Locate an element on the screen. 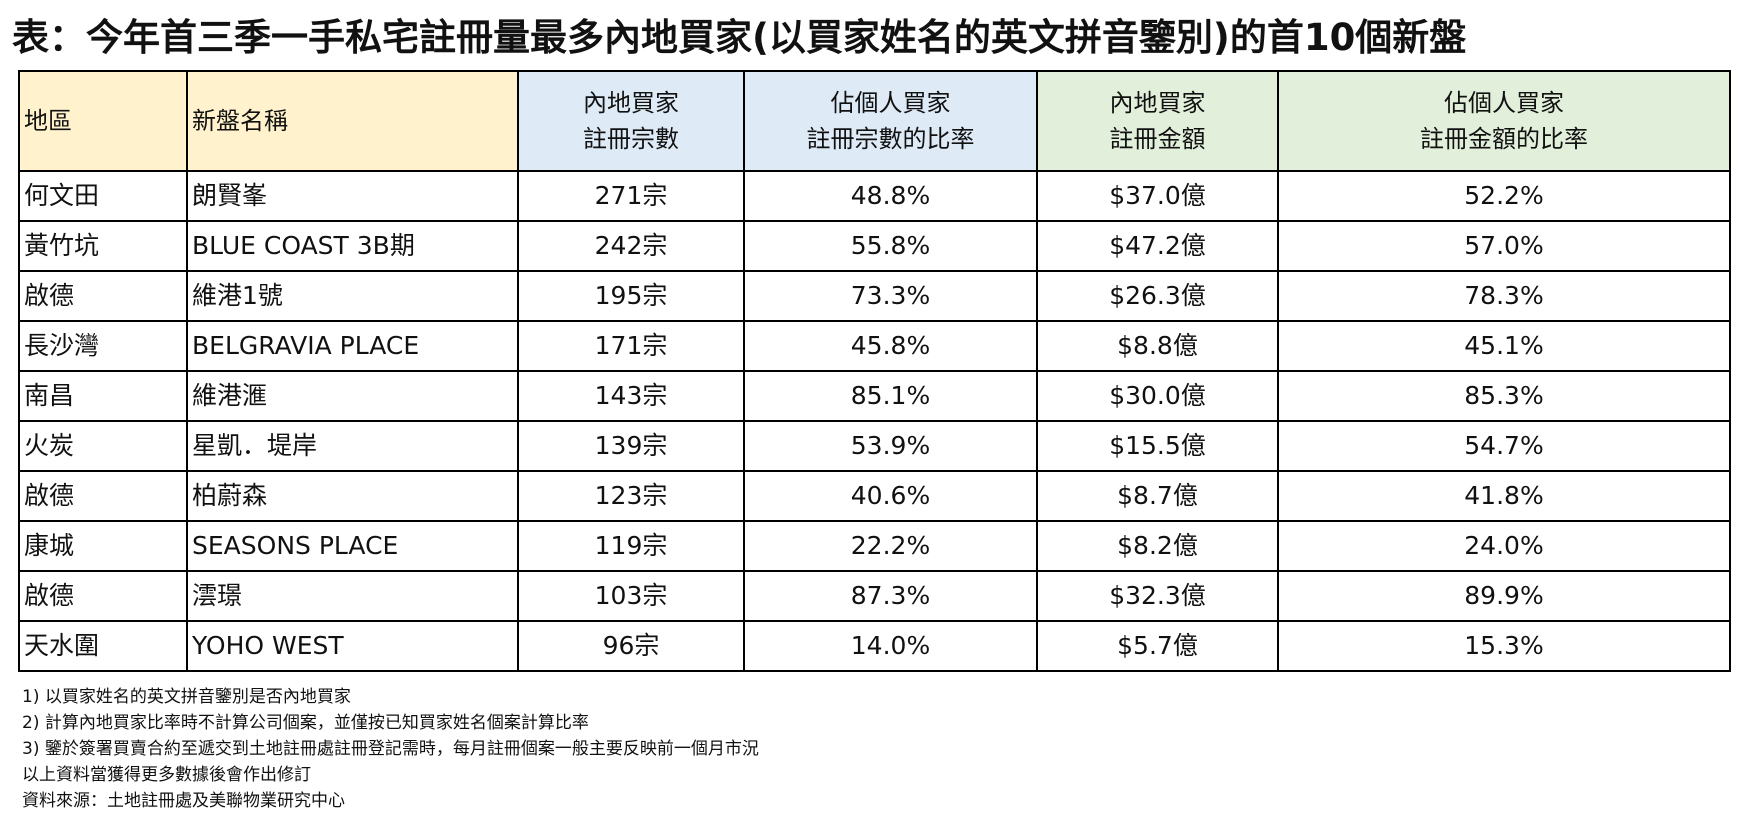 The width and height of the screenshot is (1741, 819). cell-amount-ratio: 89.9% is located at coordinates (1504, 596).